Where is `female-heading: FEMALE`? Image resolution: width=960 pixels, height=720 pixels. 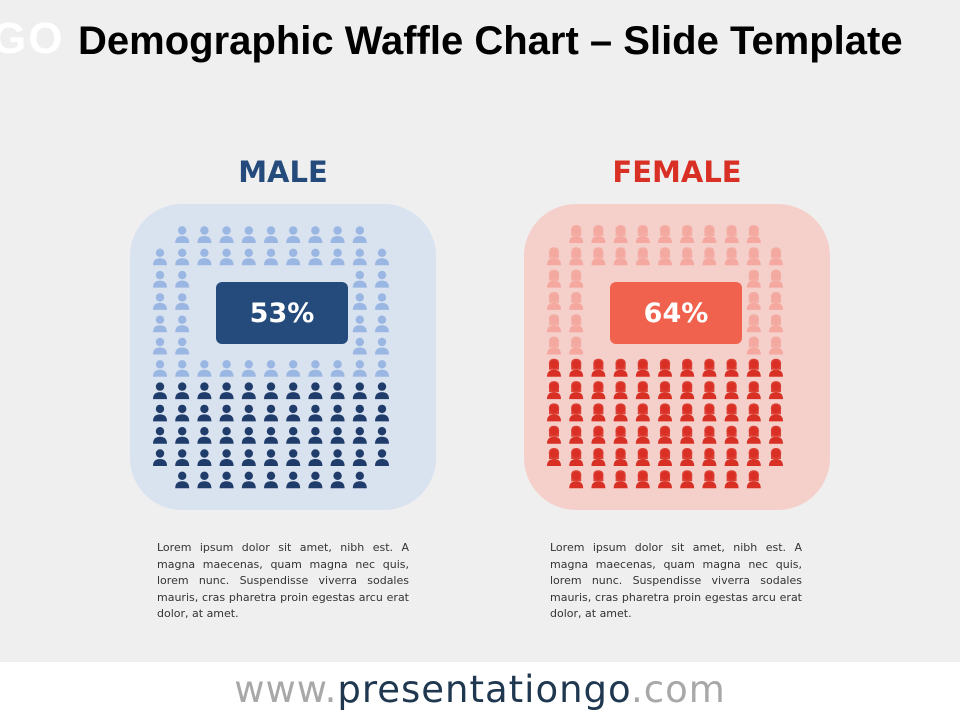
female-heading: FEMALE is located at coordinates (677, 172).